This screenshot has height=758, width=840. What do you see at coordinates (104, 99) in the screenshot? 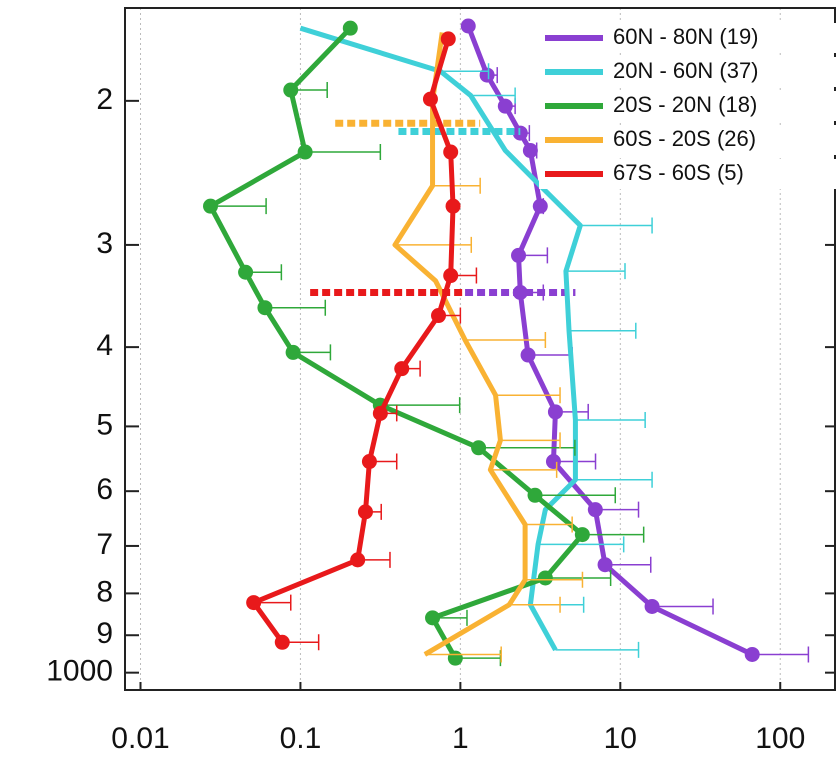
I see `y-tick-label: 2` at bounding box center [104, 99].